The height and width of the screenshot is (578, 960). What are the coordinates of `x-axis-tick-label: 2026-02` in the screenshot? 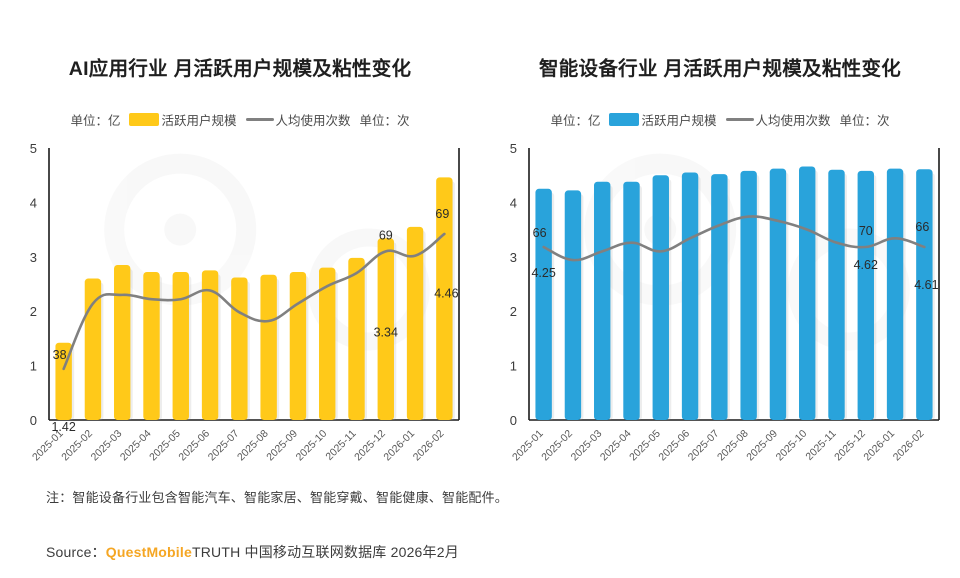 It's located at (909, 446).